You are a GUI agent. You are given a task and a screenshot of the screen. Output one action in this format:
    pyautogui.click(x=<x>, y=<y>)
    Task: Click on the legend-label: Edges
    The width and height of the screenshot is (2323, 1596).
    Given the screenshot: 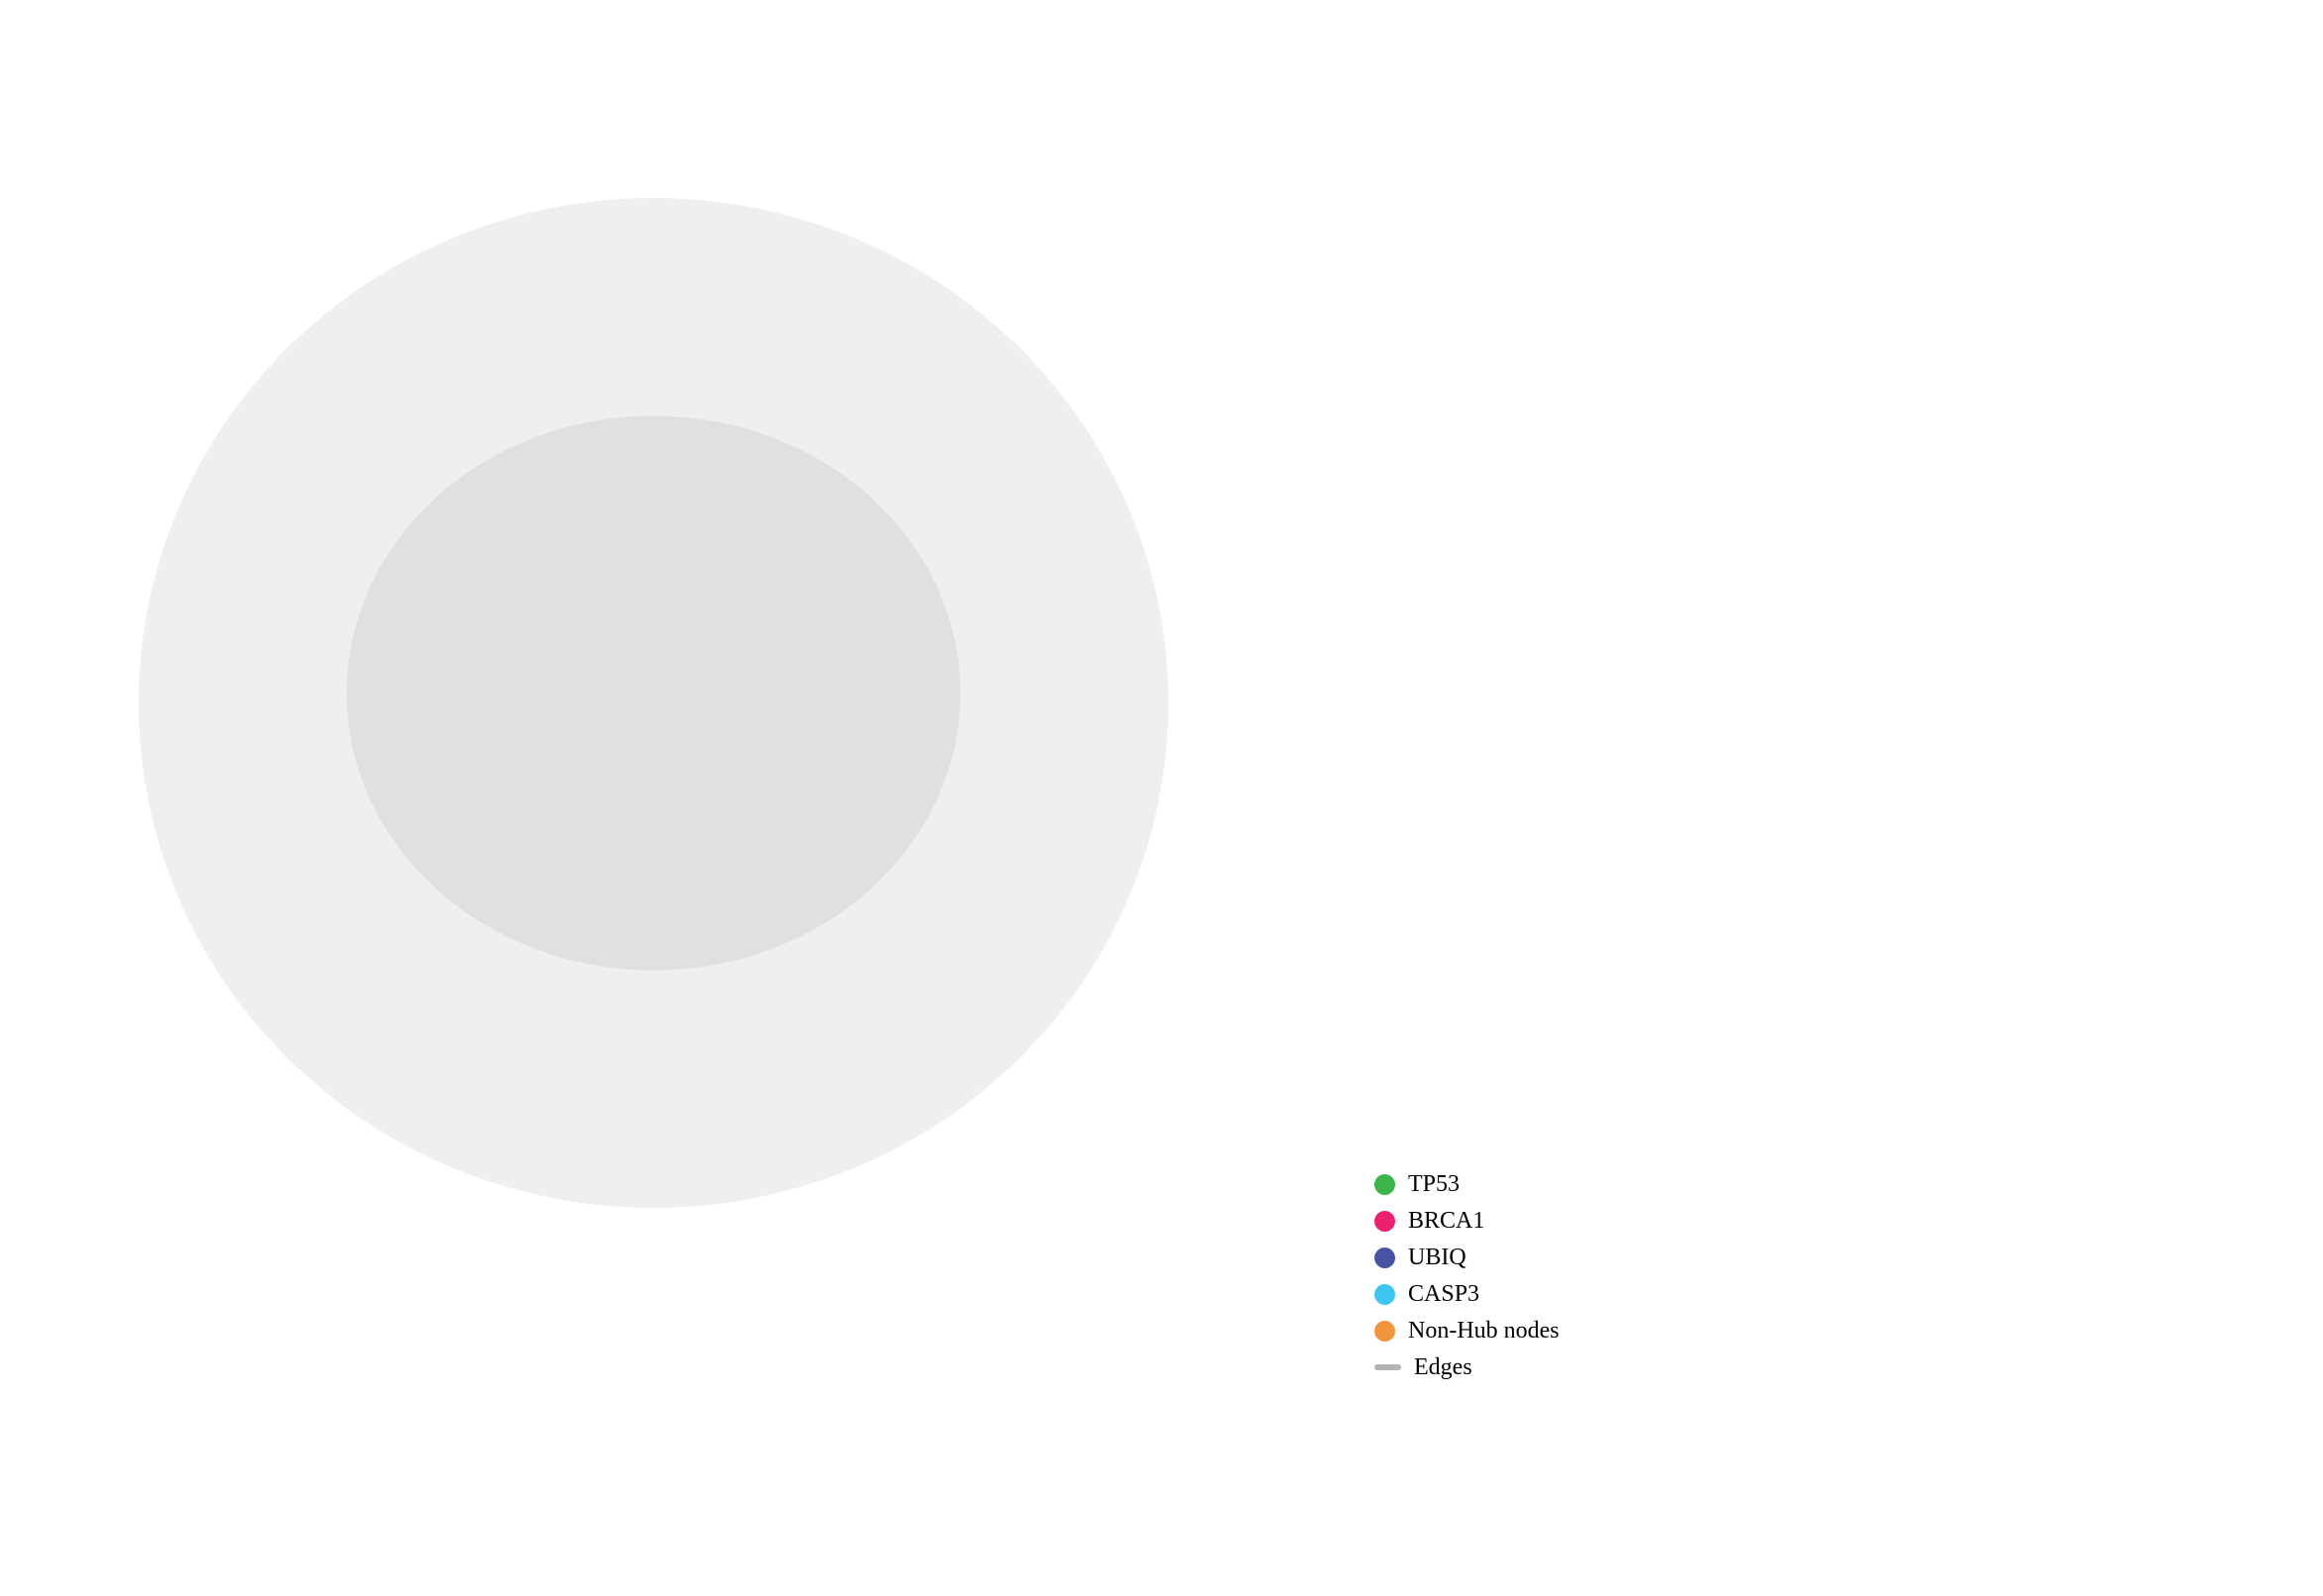 What is the action you would take?
    pyautogui.click(x=1443, y=1367)
    